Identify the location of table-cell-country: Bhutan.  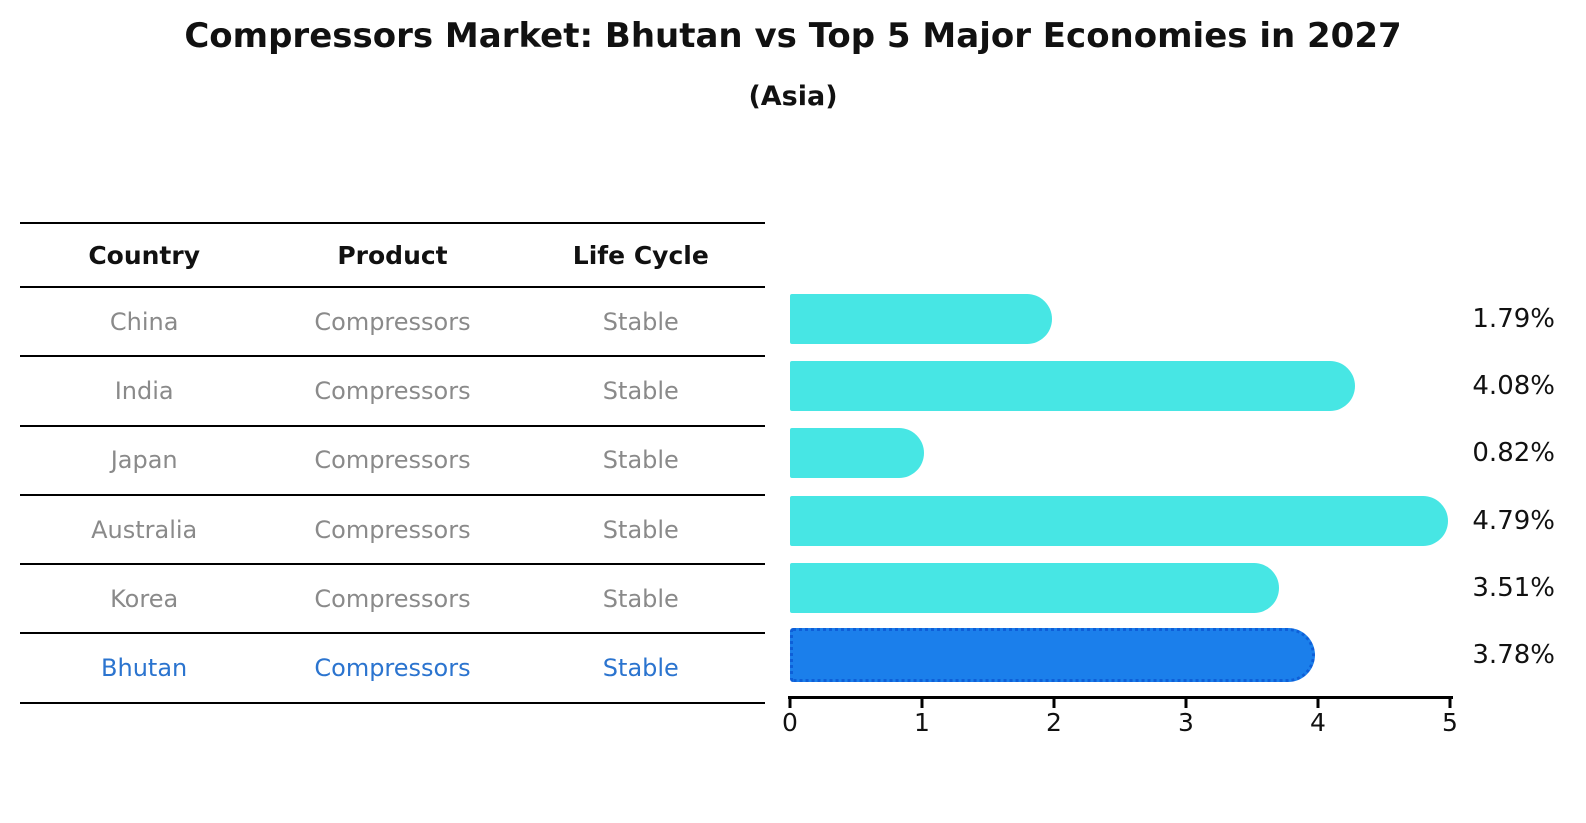
(144, 668).